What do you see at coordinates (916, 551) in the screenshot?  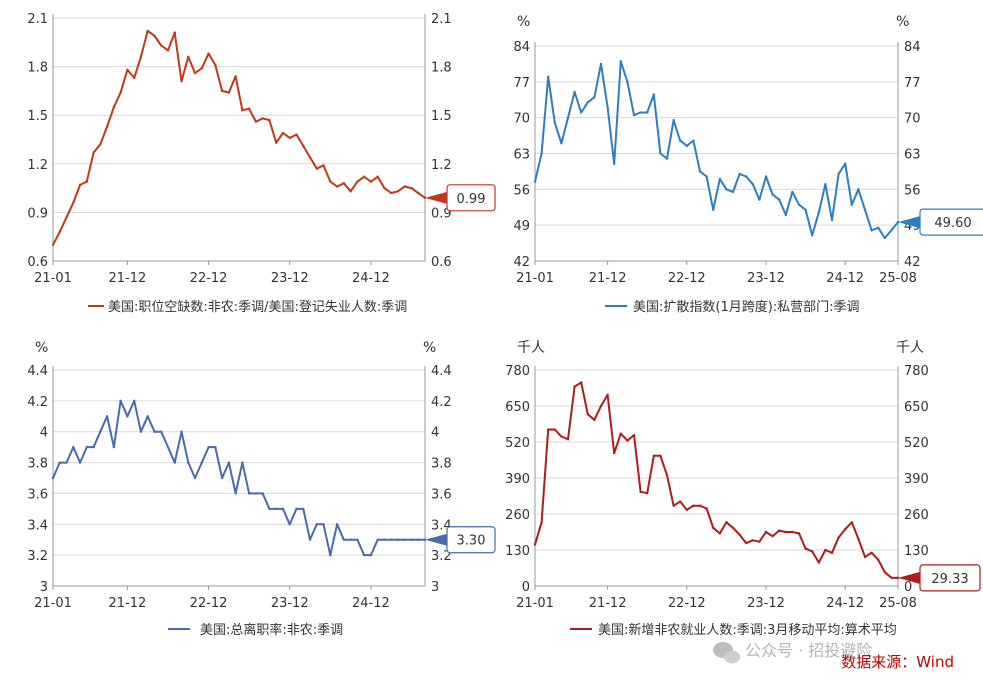 I see `y-tick-right: 130` at bounding box center [916, 551].